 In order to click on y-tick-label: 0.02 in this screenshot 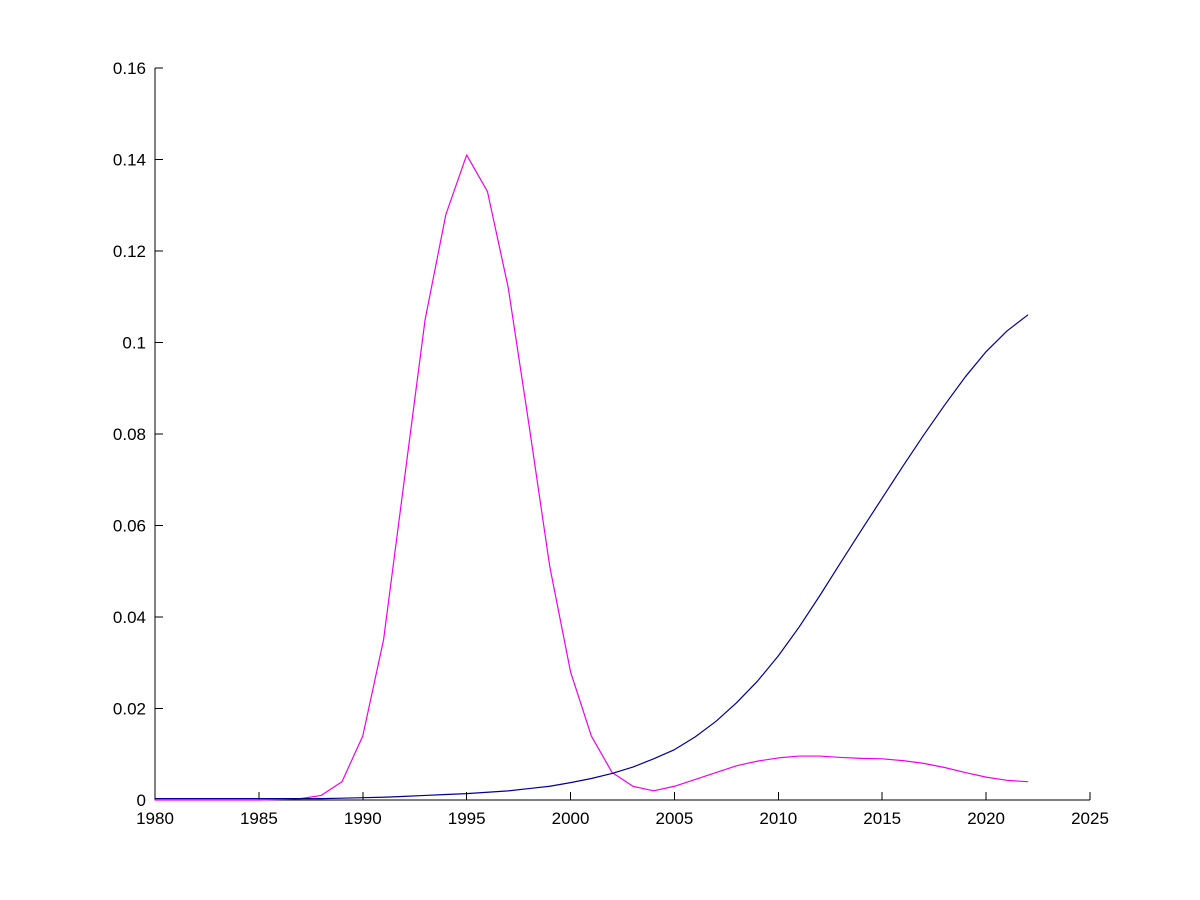, I will do `click(129, 709)`.